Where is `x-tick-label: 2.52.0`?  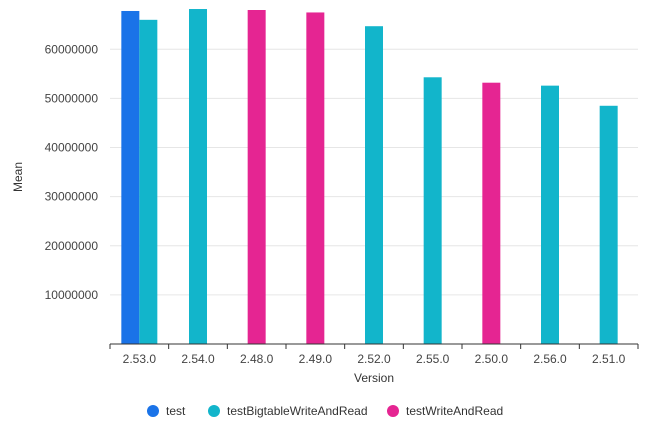
x-tick-label: 2.52.0 is located at coordinates (374, 359).